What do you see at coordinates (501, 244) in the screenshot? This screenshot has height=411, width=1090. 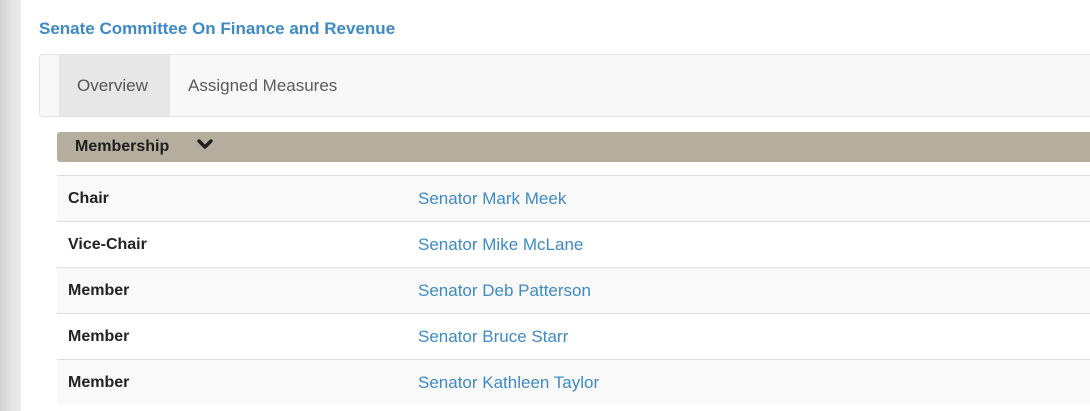 I see `member-name-link: Senator Mike McLane` at bounding box center [501, 244].